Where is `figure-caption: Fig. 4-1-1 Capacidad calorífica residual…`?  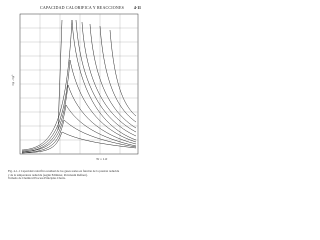
figure-caption: Fig. 4-1-1 Capacidad calorífica residual… is located at coordinates (75, 175).